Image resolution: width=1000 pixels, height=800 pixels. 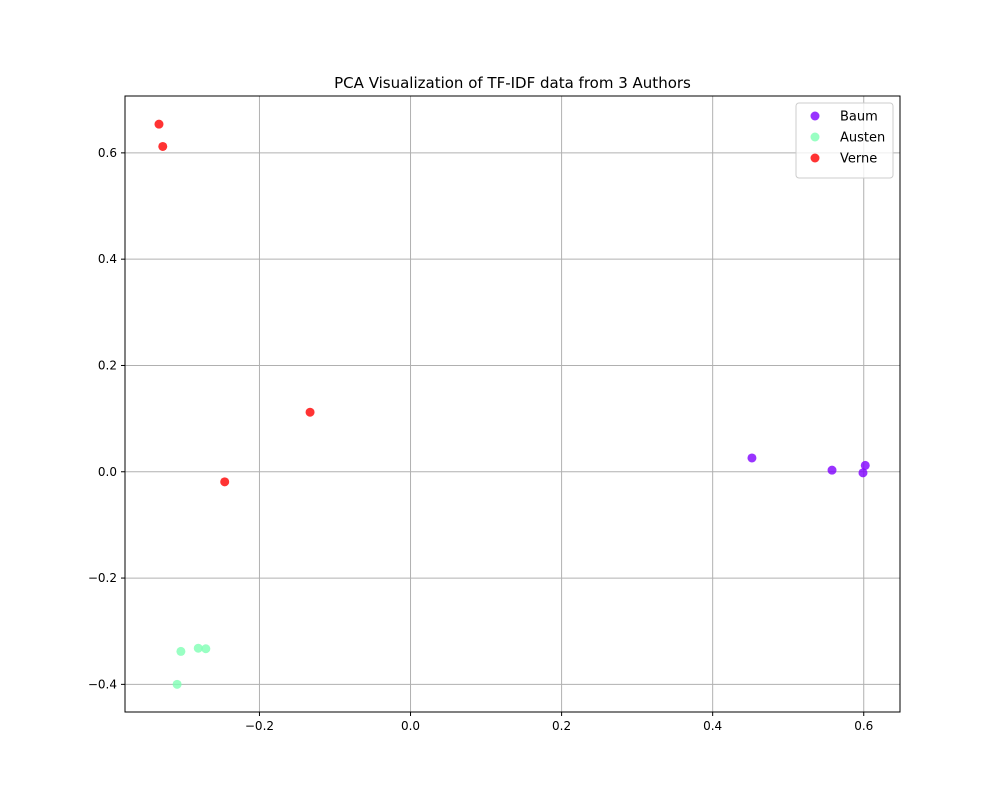 I want to click on legend: Baum Austen Verne, so click(x=844, y=140).